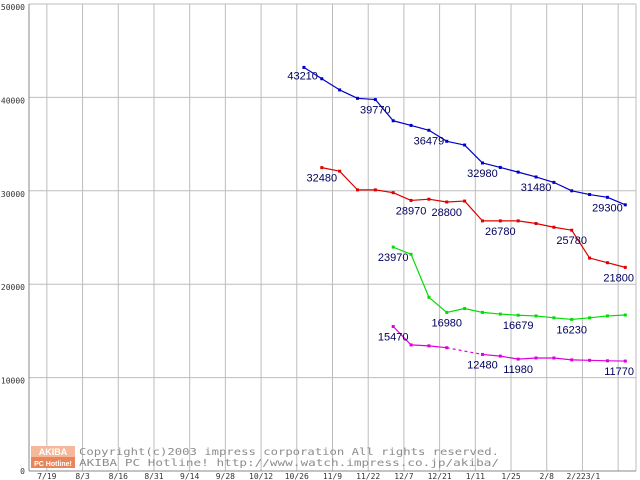  Describe the element at coordinates (393, 338) in the screenshot. I see `data-label: 15470` at that location.